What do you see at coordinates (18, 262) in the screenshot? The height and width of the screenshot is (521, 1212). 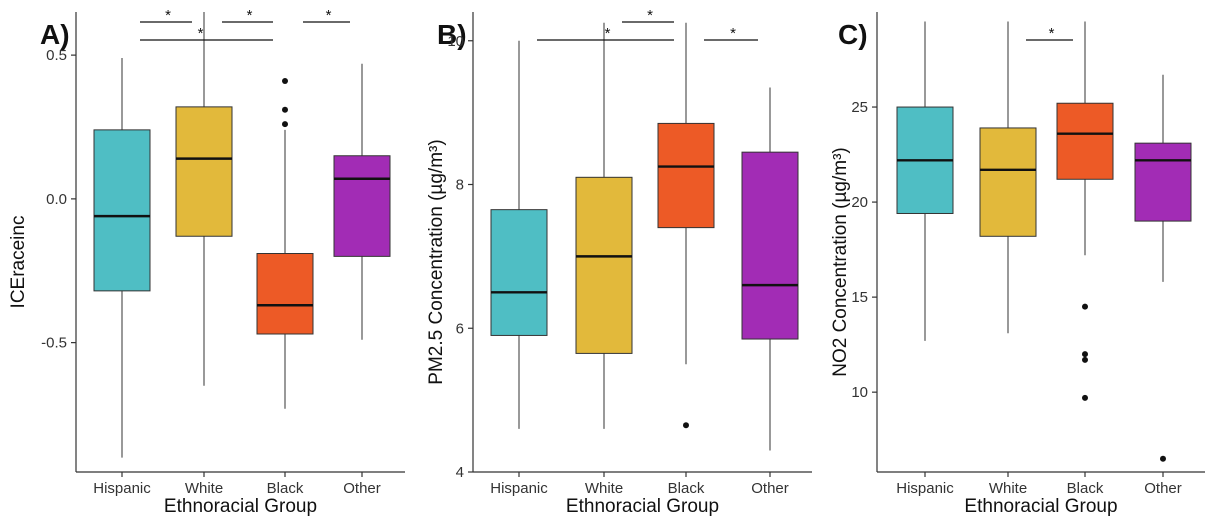 I see `y-axis-title: ICEraceinc` at bounding box center [18, 262].